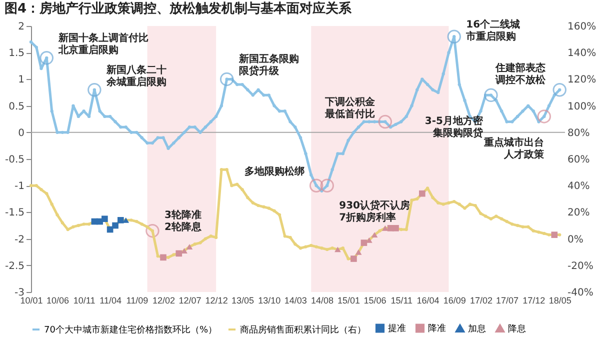 This screenshot has height=340, width=600. I want to click on x-tick-label: 10/01, so click(31, 301).